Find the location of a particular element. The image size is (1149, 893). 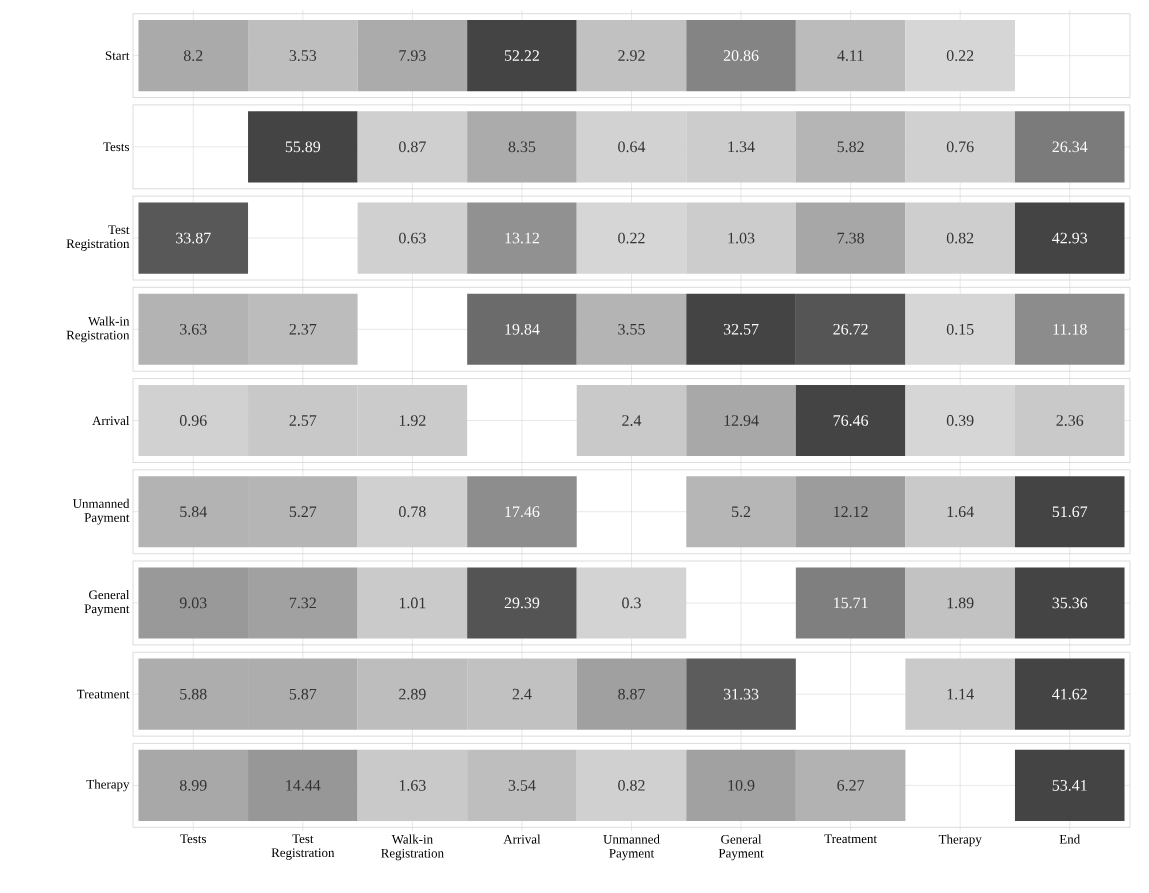

data-label: 13.12 is located at coordinates (522, 238).